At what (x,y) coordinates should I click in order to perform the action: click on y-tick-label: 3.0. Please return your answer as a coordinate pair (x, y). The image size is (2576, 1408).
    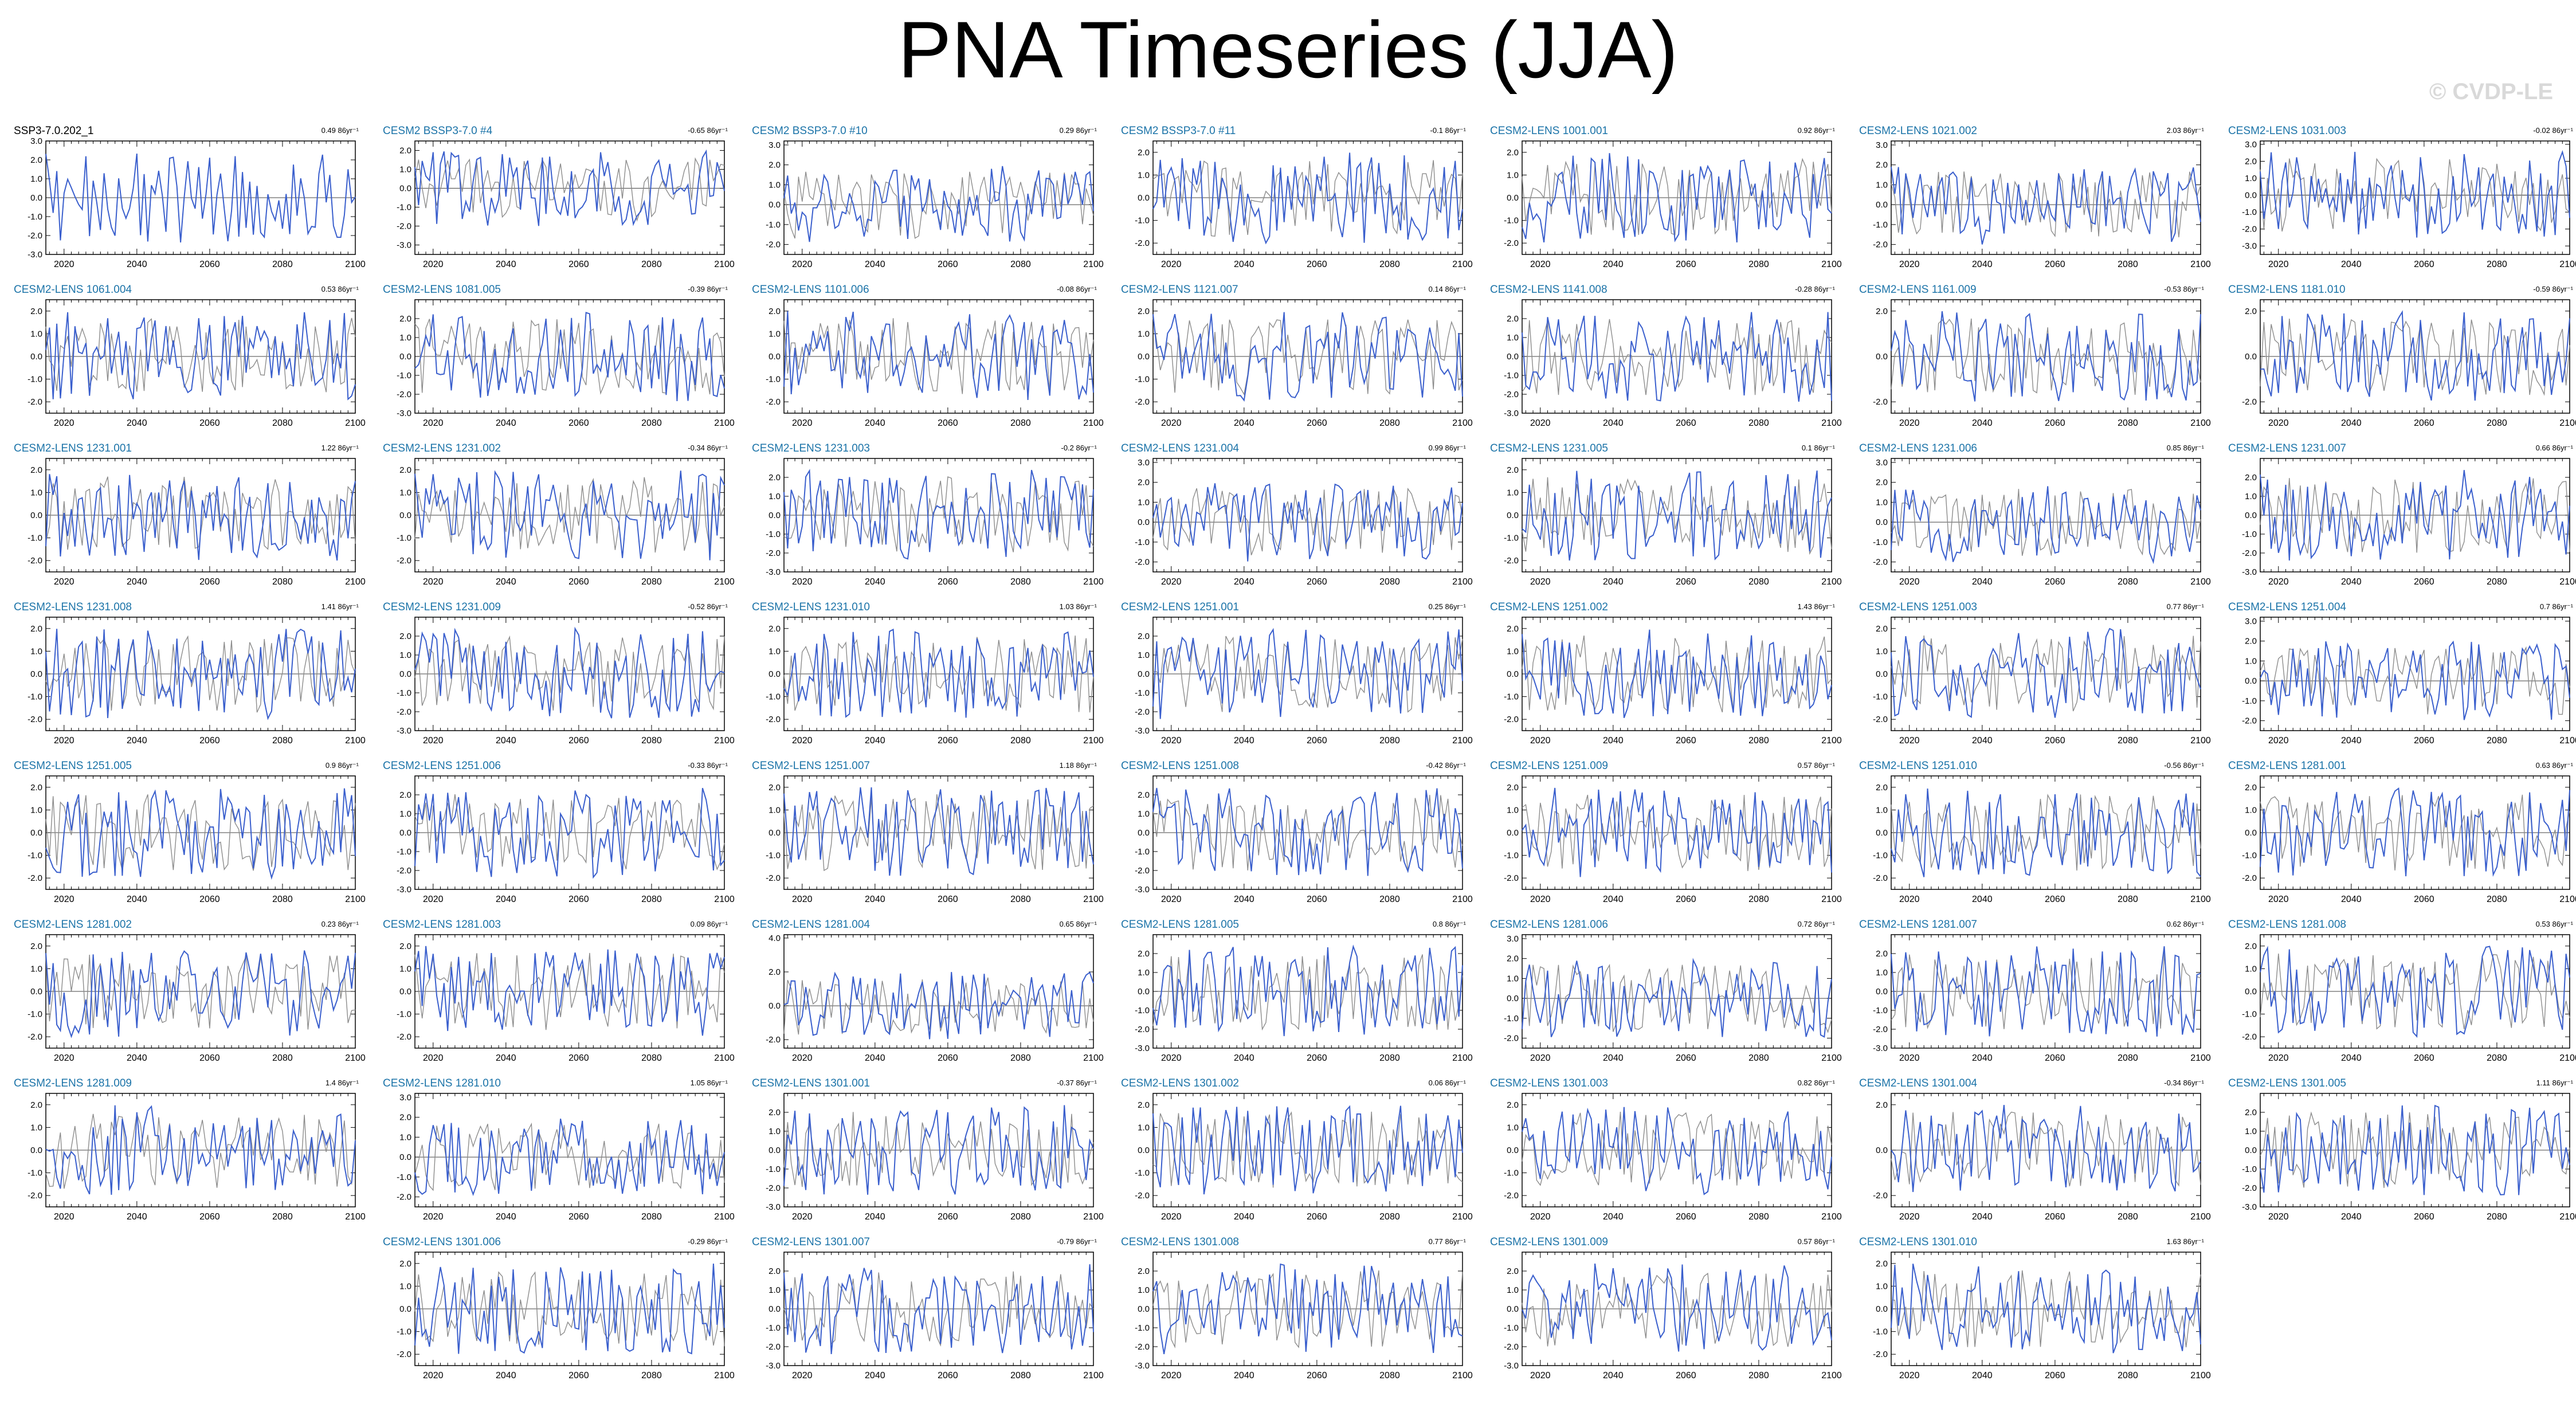
    Looking at the image, I should click on (775, 145).